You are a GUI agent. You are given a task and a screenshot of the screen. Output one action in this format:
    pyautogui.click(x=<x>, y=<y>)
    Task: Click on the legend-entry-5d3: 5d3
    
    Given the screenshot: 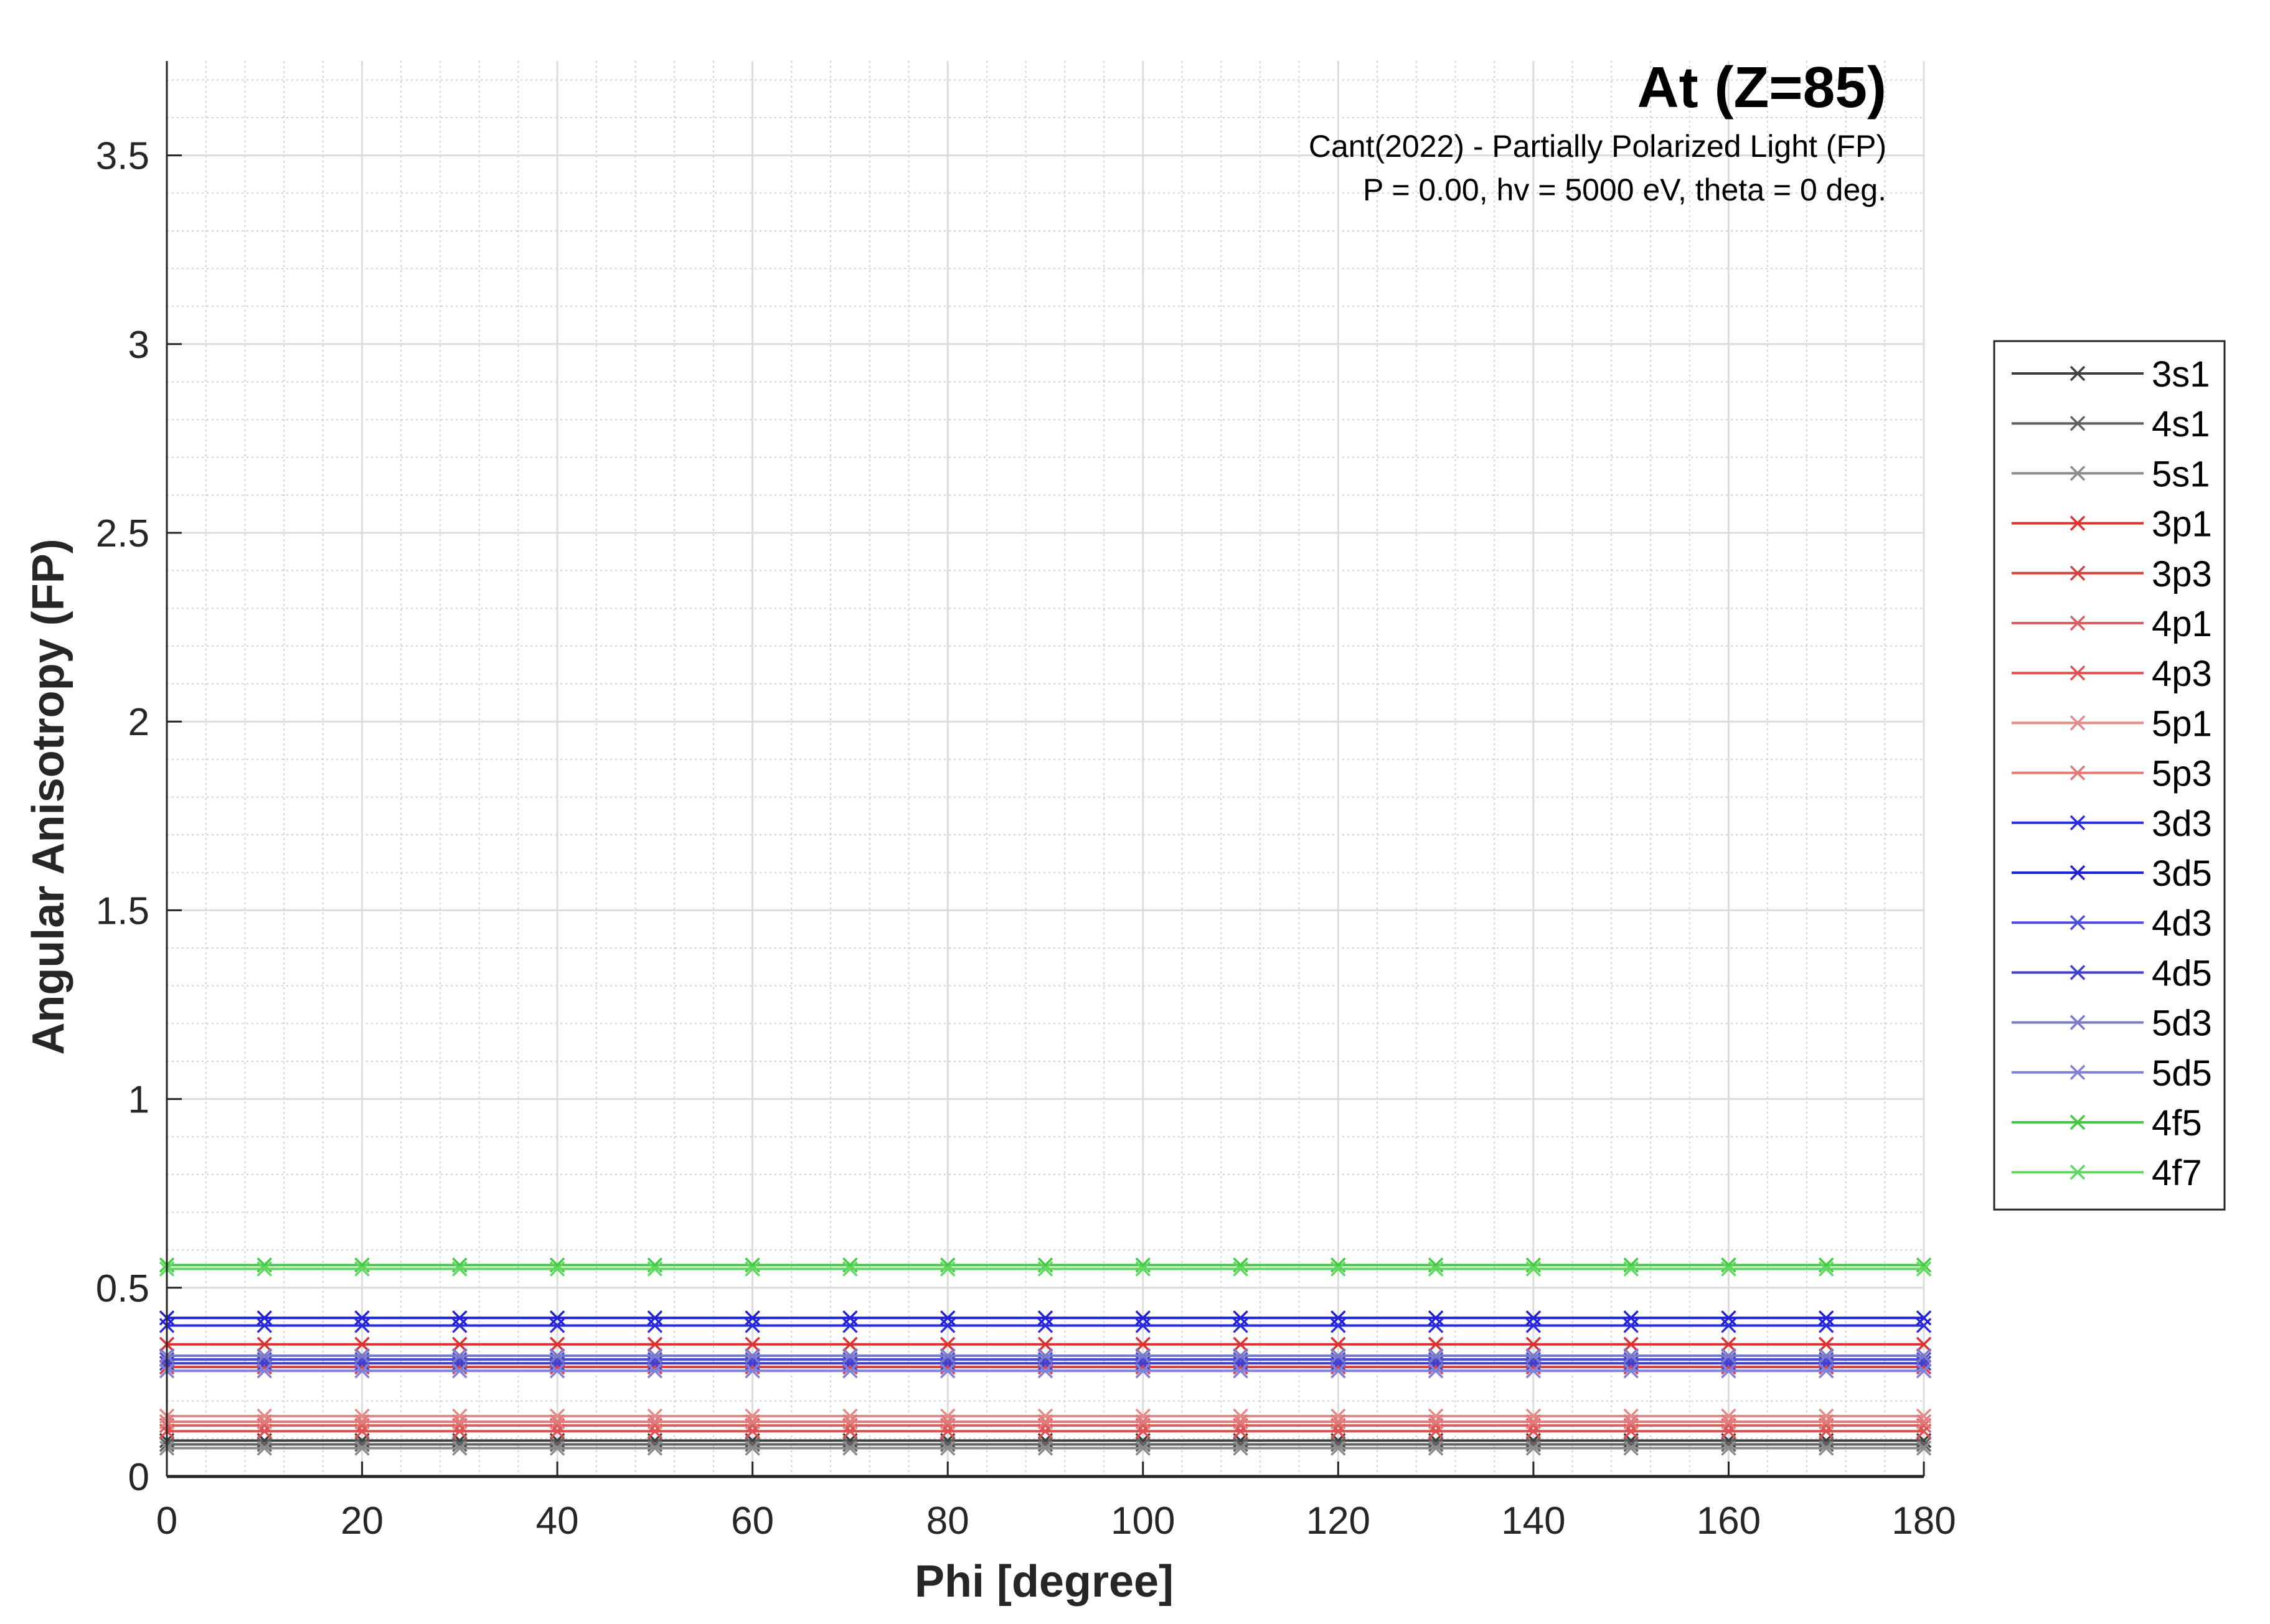 What is the action you would take?
    pyautogui.click(x=2112, y=1023)
    